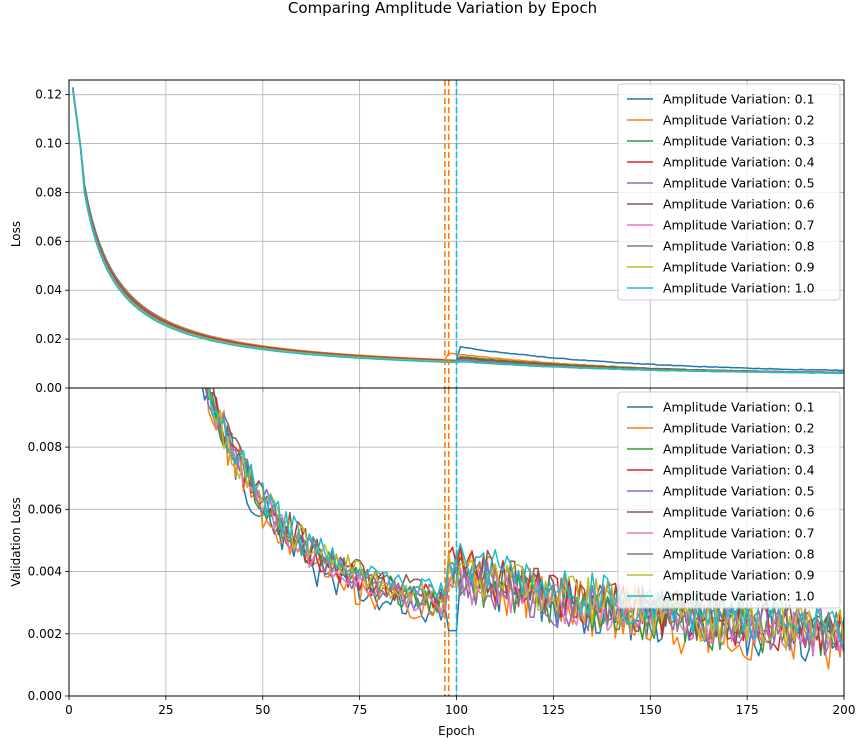  Describe the element at coordinates (739, 407) in the screenshot. I see `legend-label-val_loss-0: Amplitude Variation: 0.1` at that location.